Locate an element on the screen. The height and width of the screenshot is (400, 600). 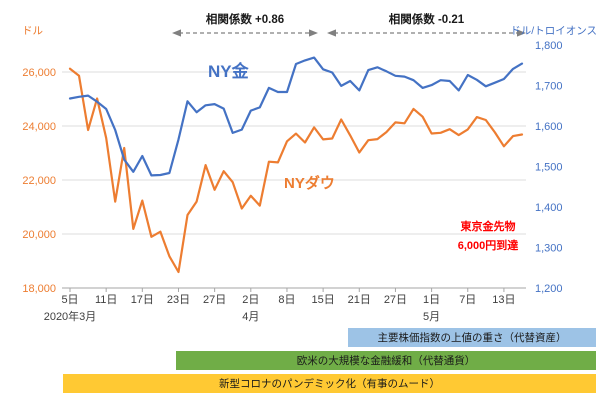
right-axis-tick-label: 1,200 is located at coordinates (549, 289).